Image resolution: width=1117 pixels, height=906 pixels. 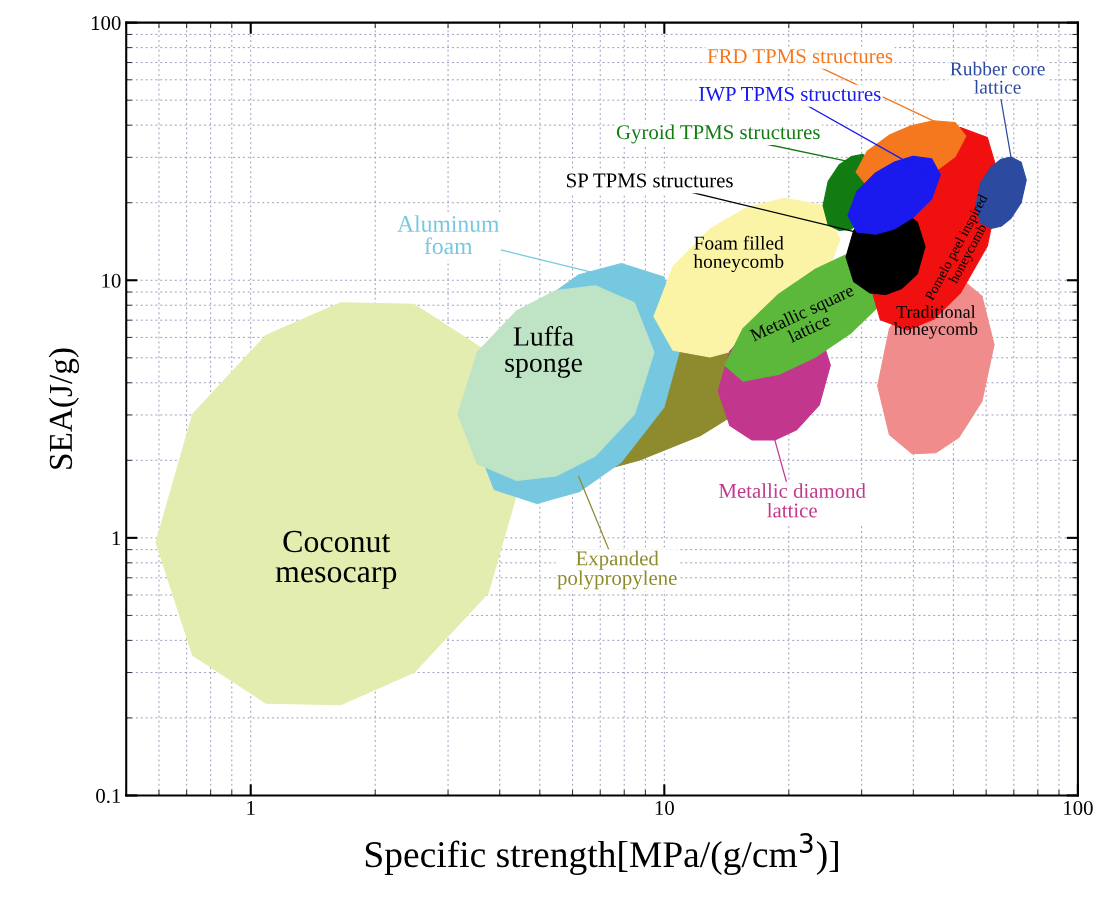 What do you see at coordinates (935, 322) in the screenshot?
I see `annotation: Traditional honeycomb` at bounding box center [935, 322].